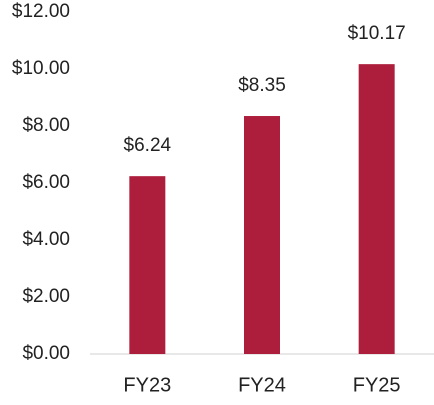 Image resolution: width=434 pixels, height=405 pixels. I want to click on value-label: $8.35, so click(262, 85).